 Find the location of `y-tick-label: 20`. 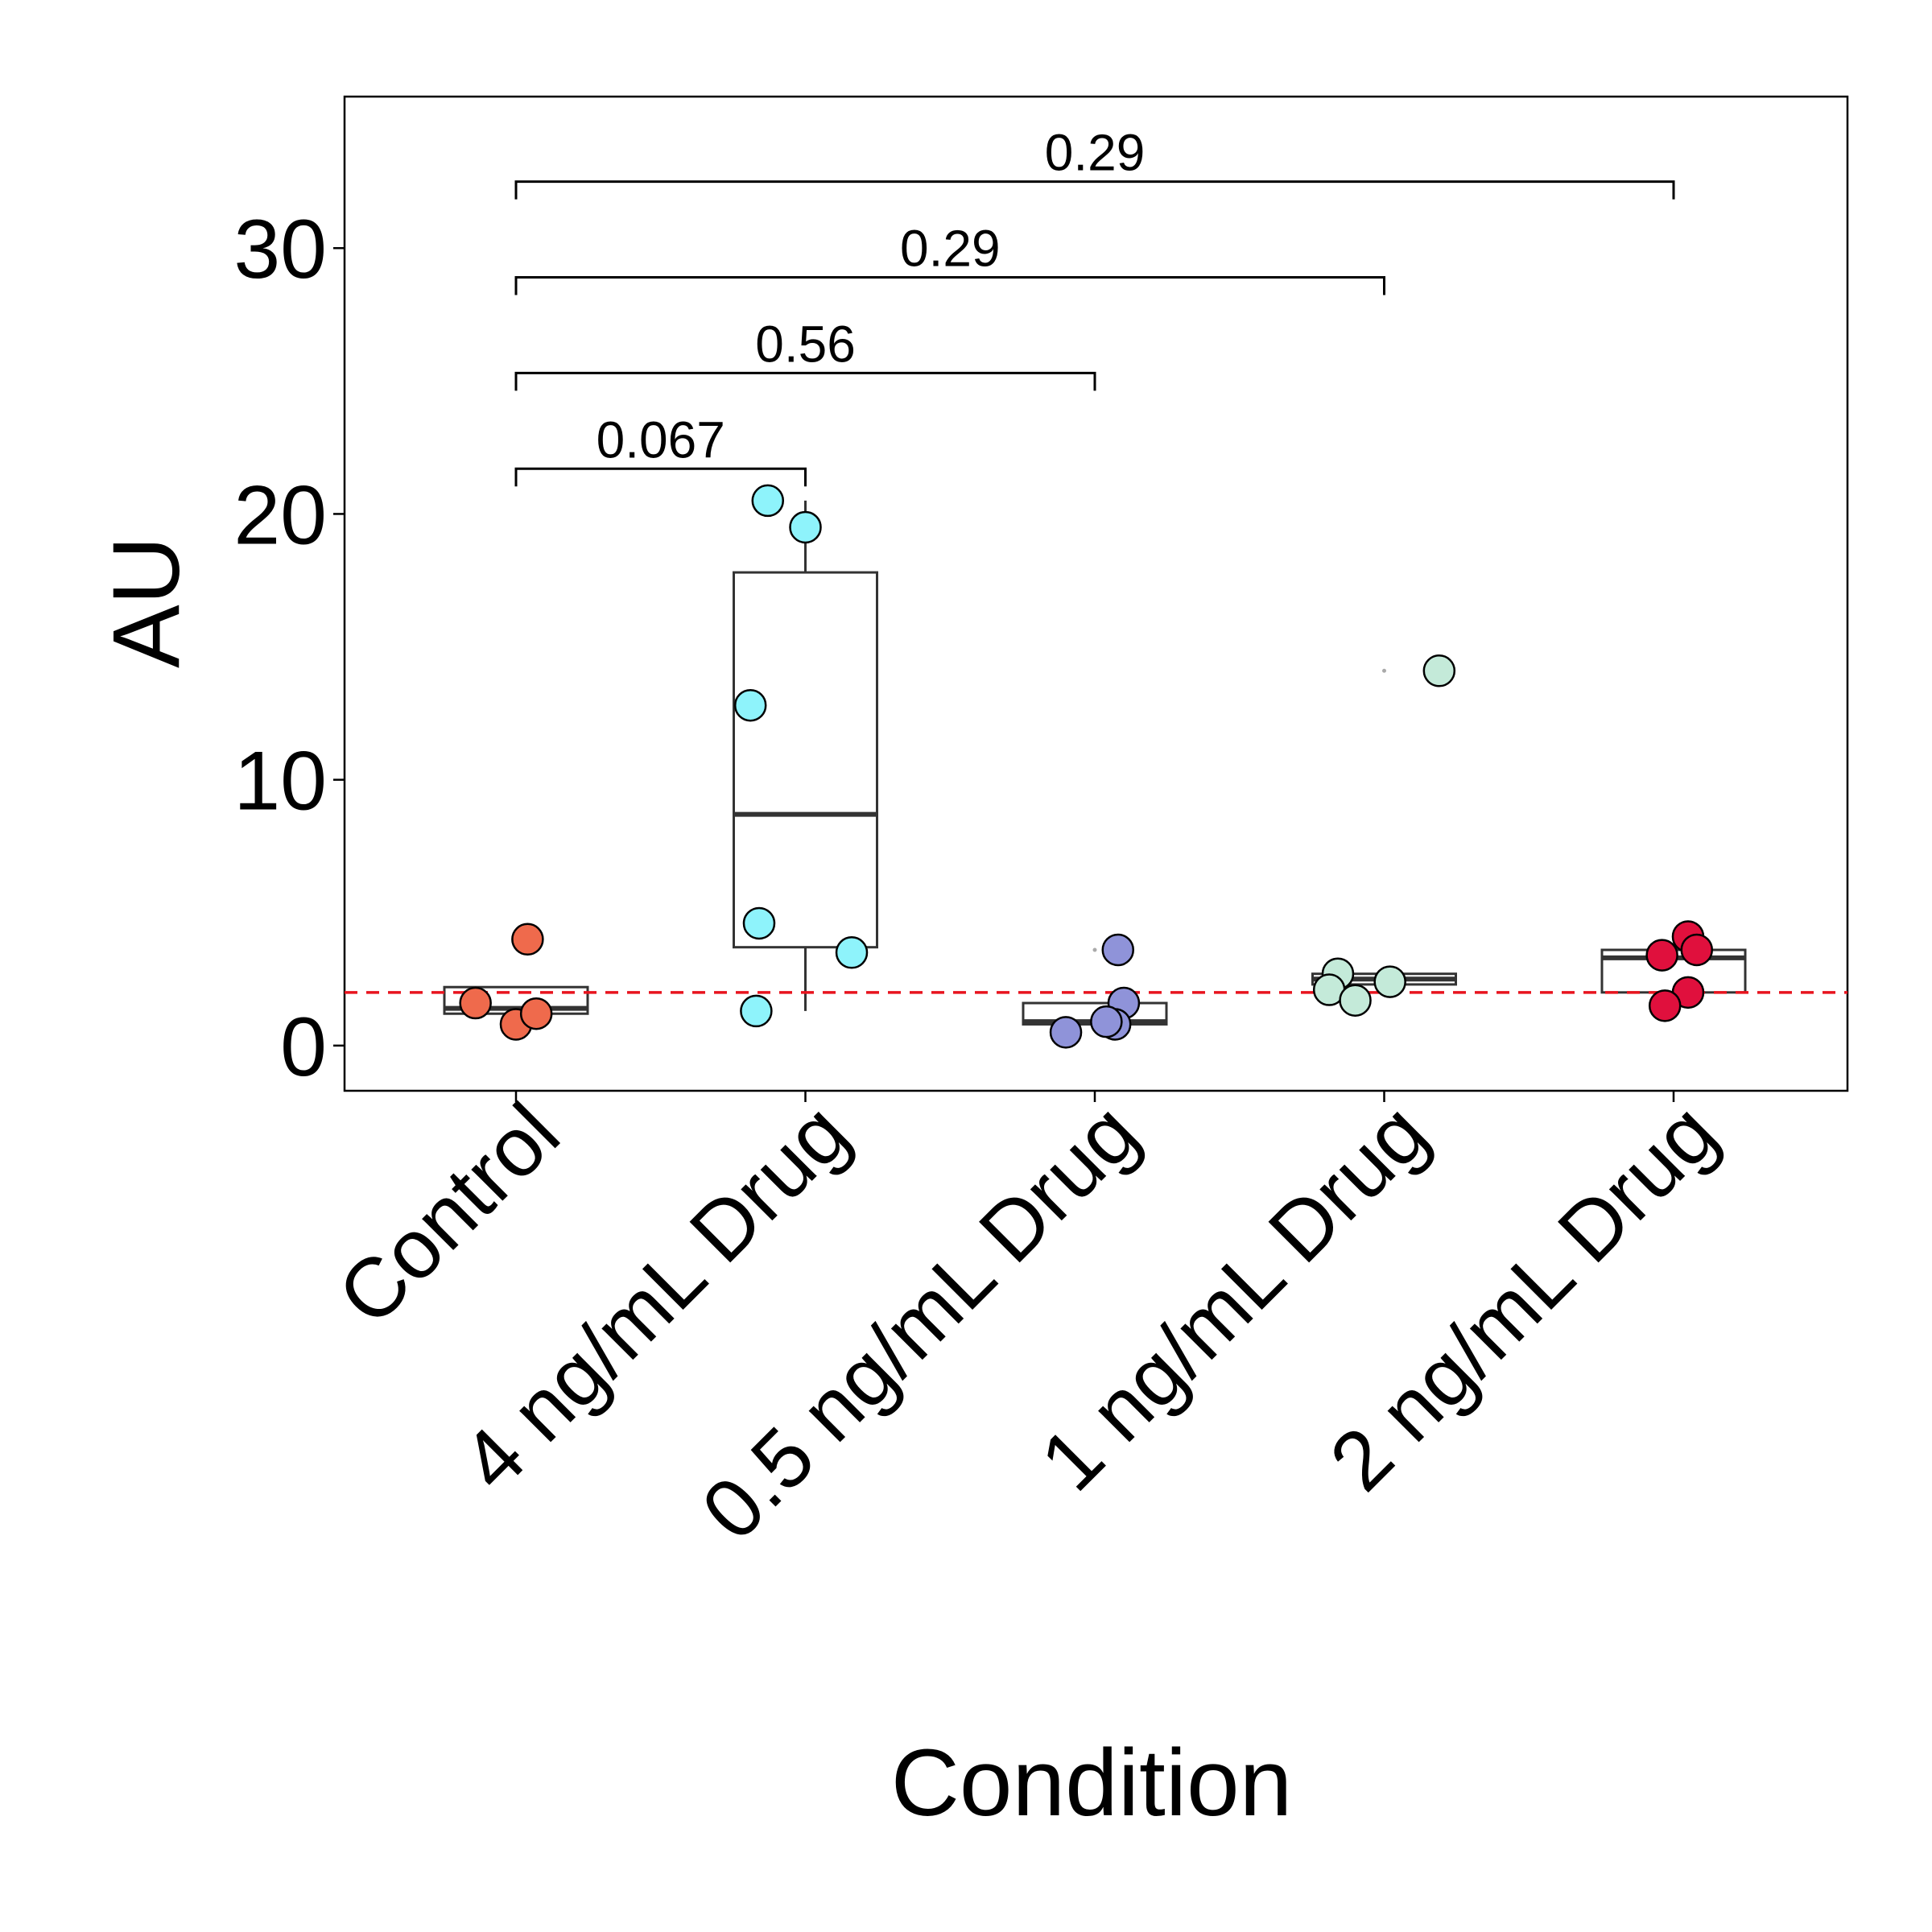

y-tick-label: 20 is located at coordinates (280, 515).